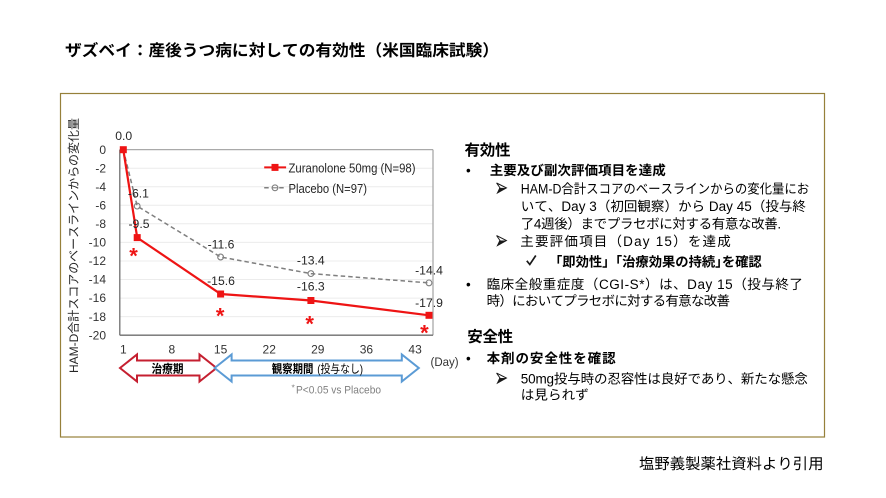  I want to click on svg-text: 安全性, so click(490, 337).